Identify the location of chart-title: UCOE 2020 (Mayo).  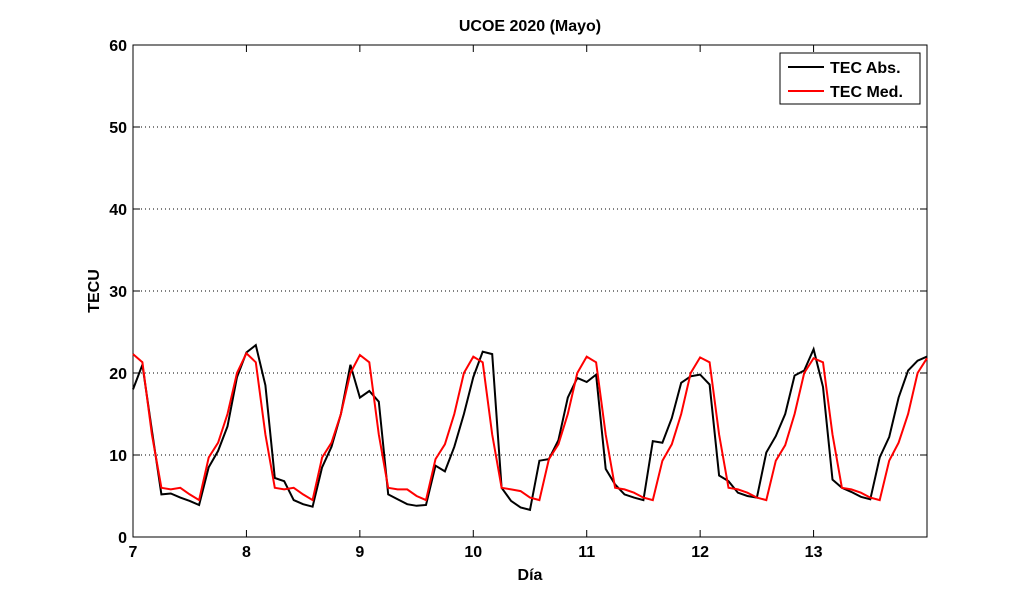
(530, 26).